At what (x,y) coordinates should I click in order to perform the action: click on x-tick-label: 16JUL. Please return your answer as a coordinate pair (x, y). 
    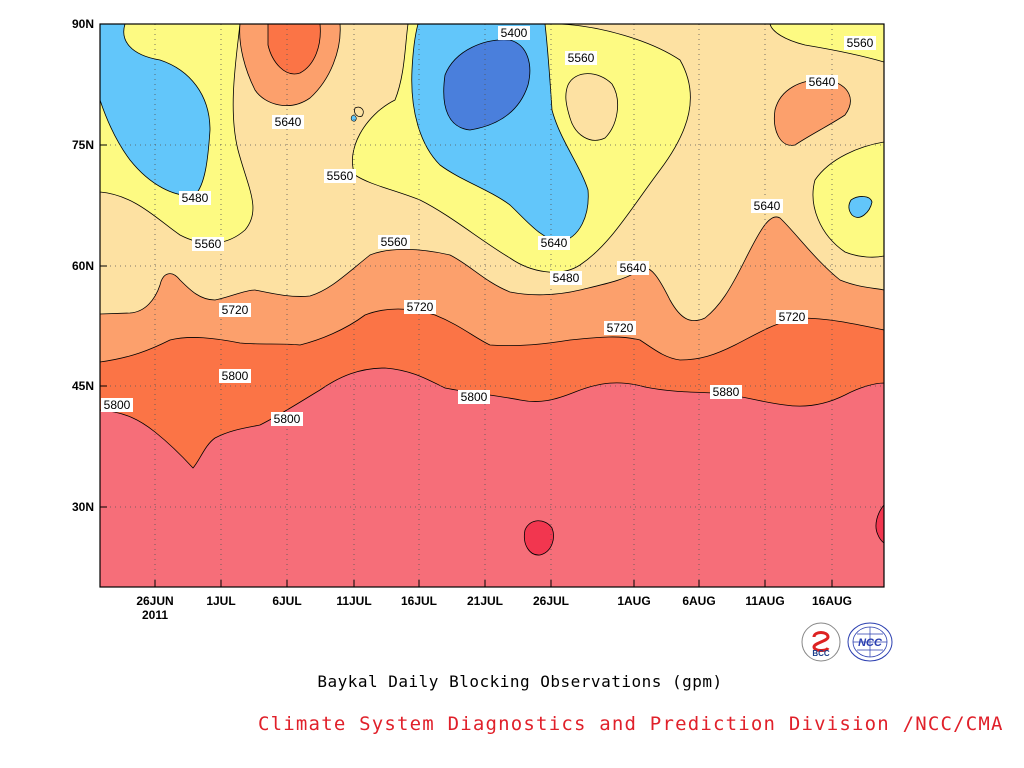
    Looking at the image, I should click on (419, 601).